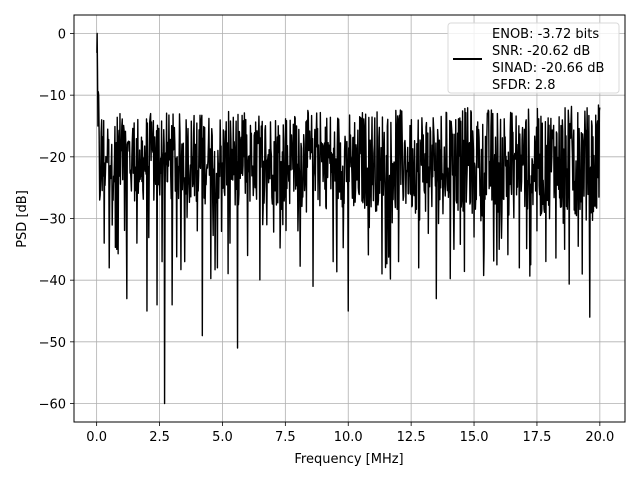 The image size is (640, 480). What do you see at coordinates (52, 343) in the screenshot?
I see `y-tick-label: −50` at bounding box center [52, 343].